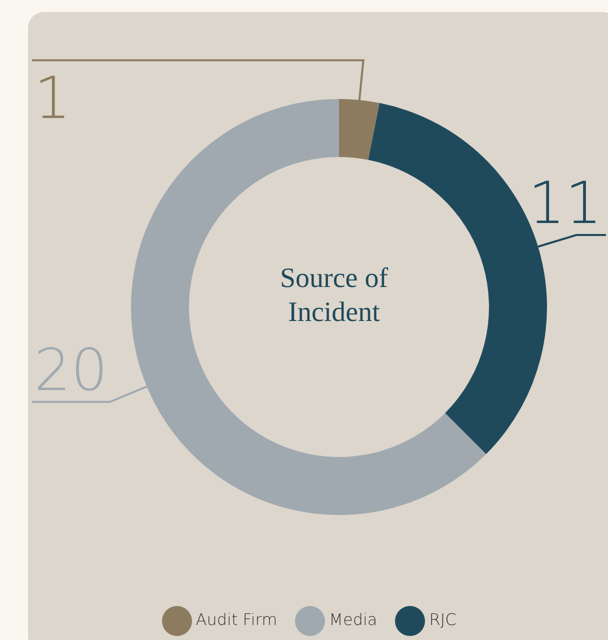  What do you see at coordinates (52, 98) in the screenshot?
I see `data-label: 1` at bounding box center [52, 98].